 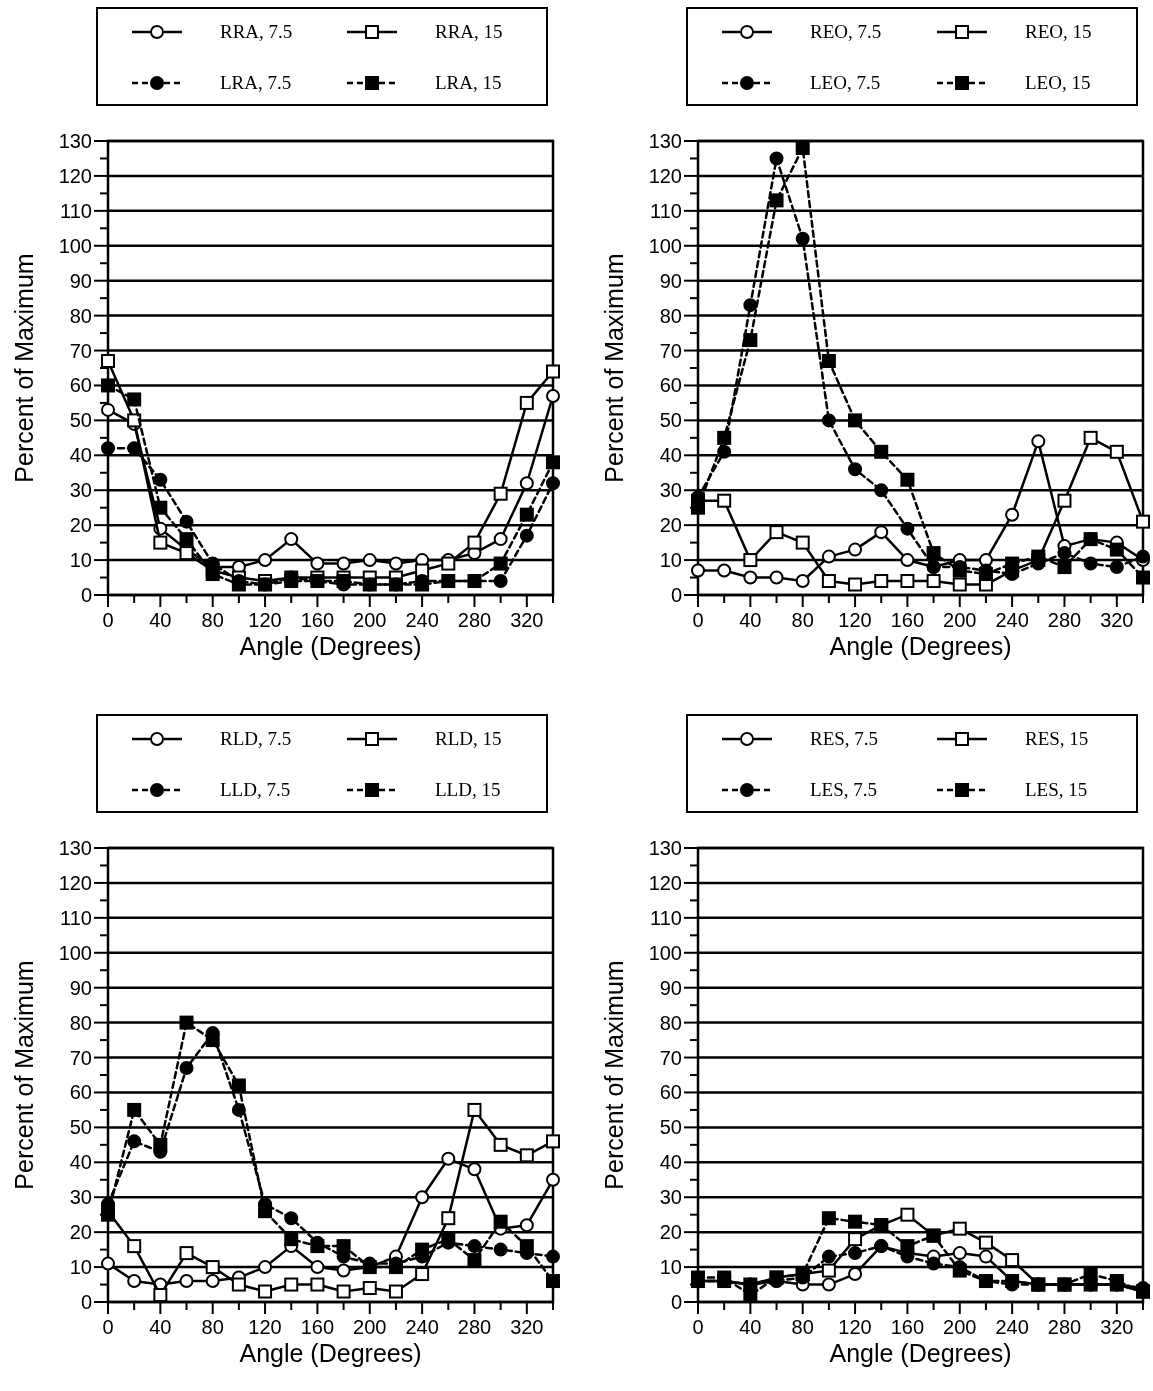 What do you see at coordinates (468, 738) in the screenshot?
I see `legend-label: RLD, 15` at bounding box center [468, 738].